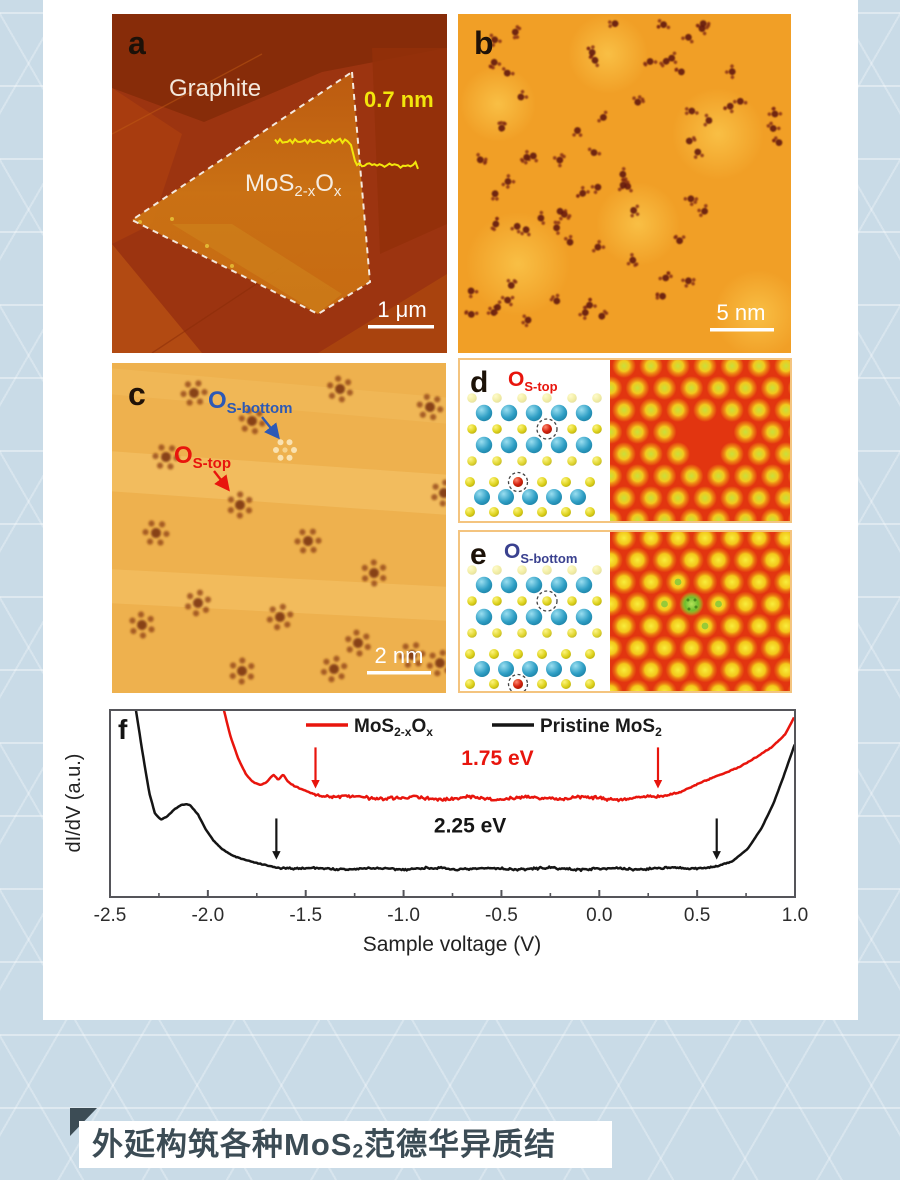  What do you see at coordinates (399, 99) in the screenshot?
I see `step-height-label: 0.7 nm` at bounding box center [399, 99].